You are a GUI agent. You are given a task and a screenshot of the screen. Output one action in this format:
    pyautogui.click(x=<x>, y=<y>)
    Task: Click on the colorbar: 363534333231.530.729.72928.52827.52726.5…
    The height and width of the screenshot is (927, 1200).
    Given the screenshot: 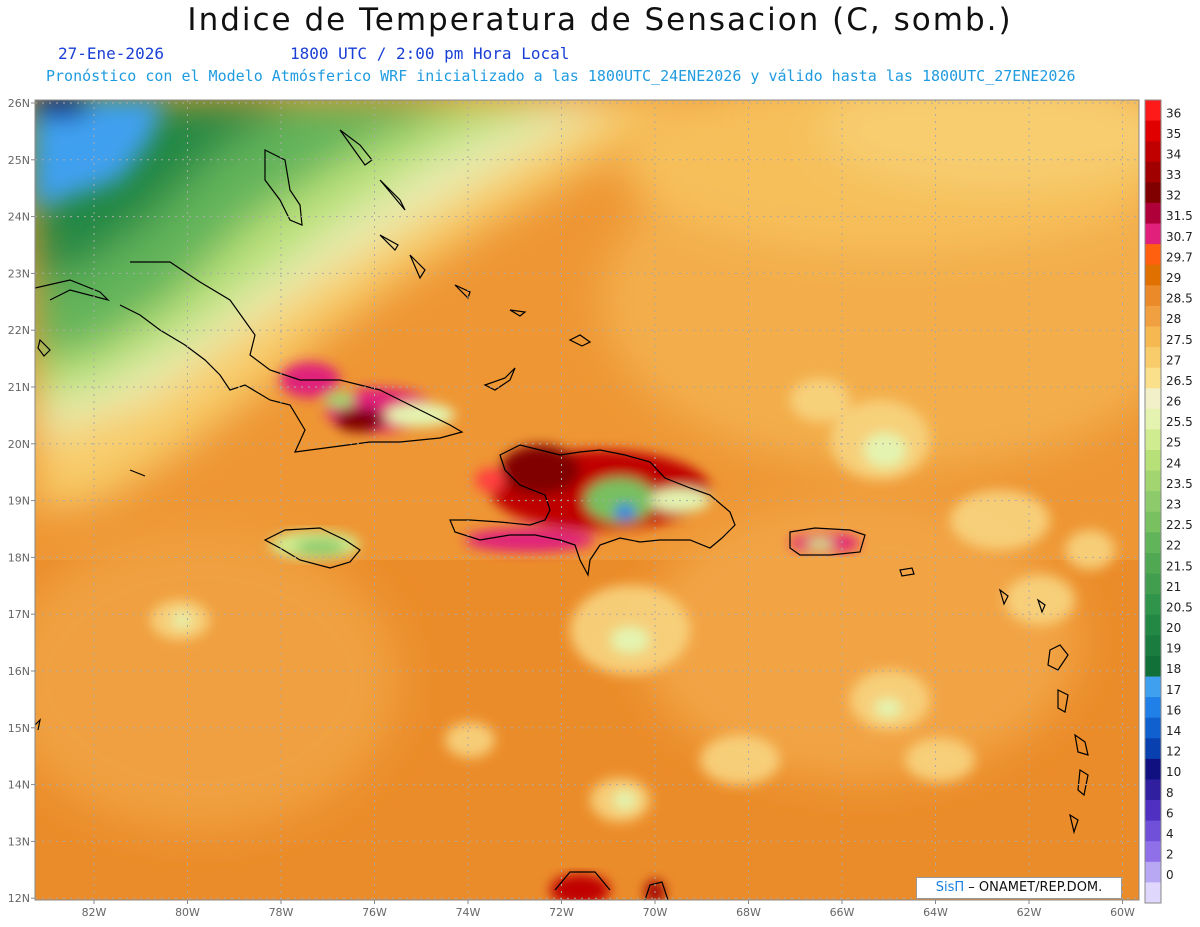 What is the action you would take?
    pyautogui.click(x=1168, y=501)
    